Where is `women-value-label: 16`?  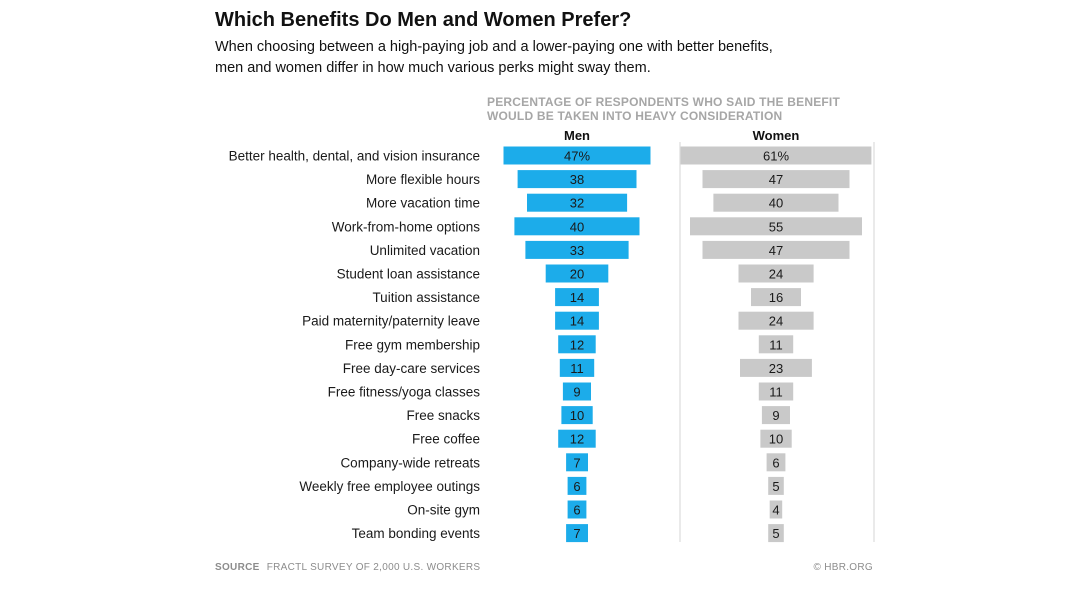
women-value-label: 16 is located at coordinates (776, 297).